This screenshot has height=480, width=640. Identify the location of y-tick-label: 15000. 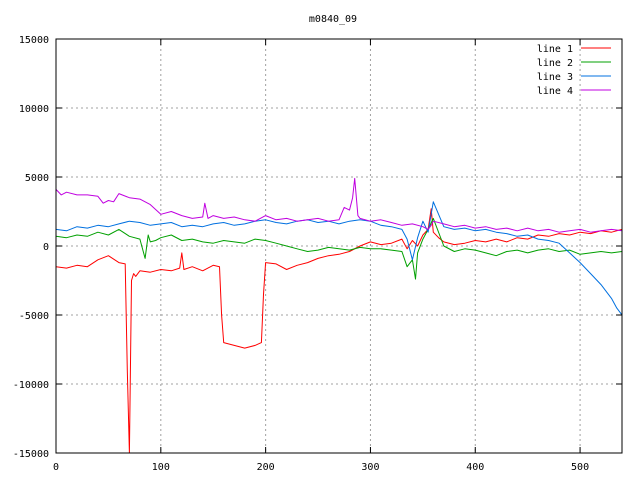
(34, 40).